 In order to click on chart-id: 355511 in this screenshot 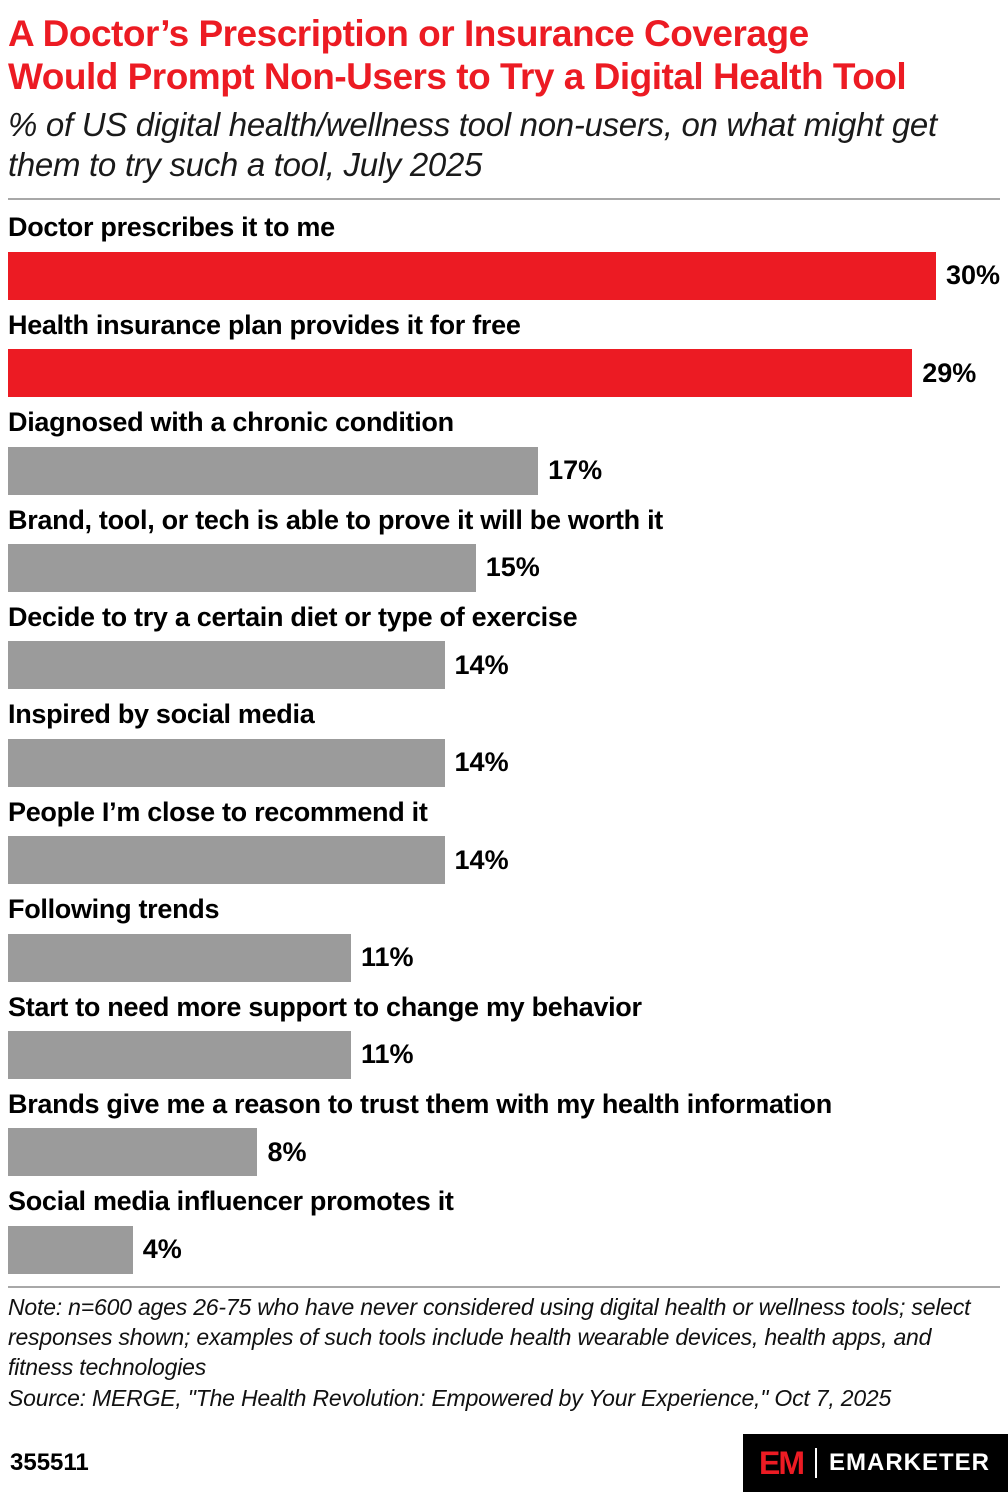, I will do `click(49, 1462)`.